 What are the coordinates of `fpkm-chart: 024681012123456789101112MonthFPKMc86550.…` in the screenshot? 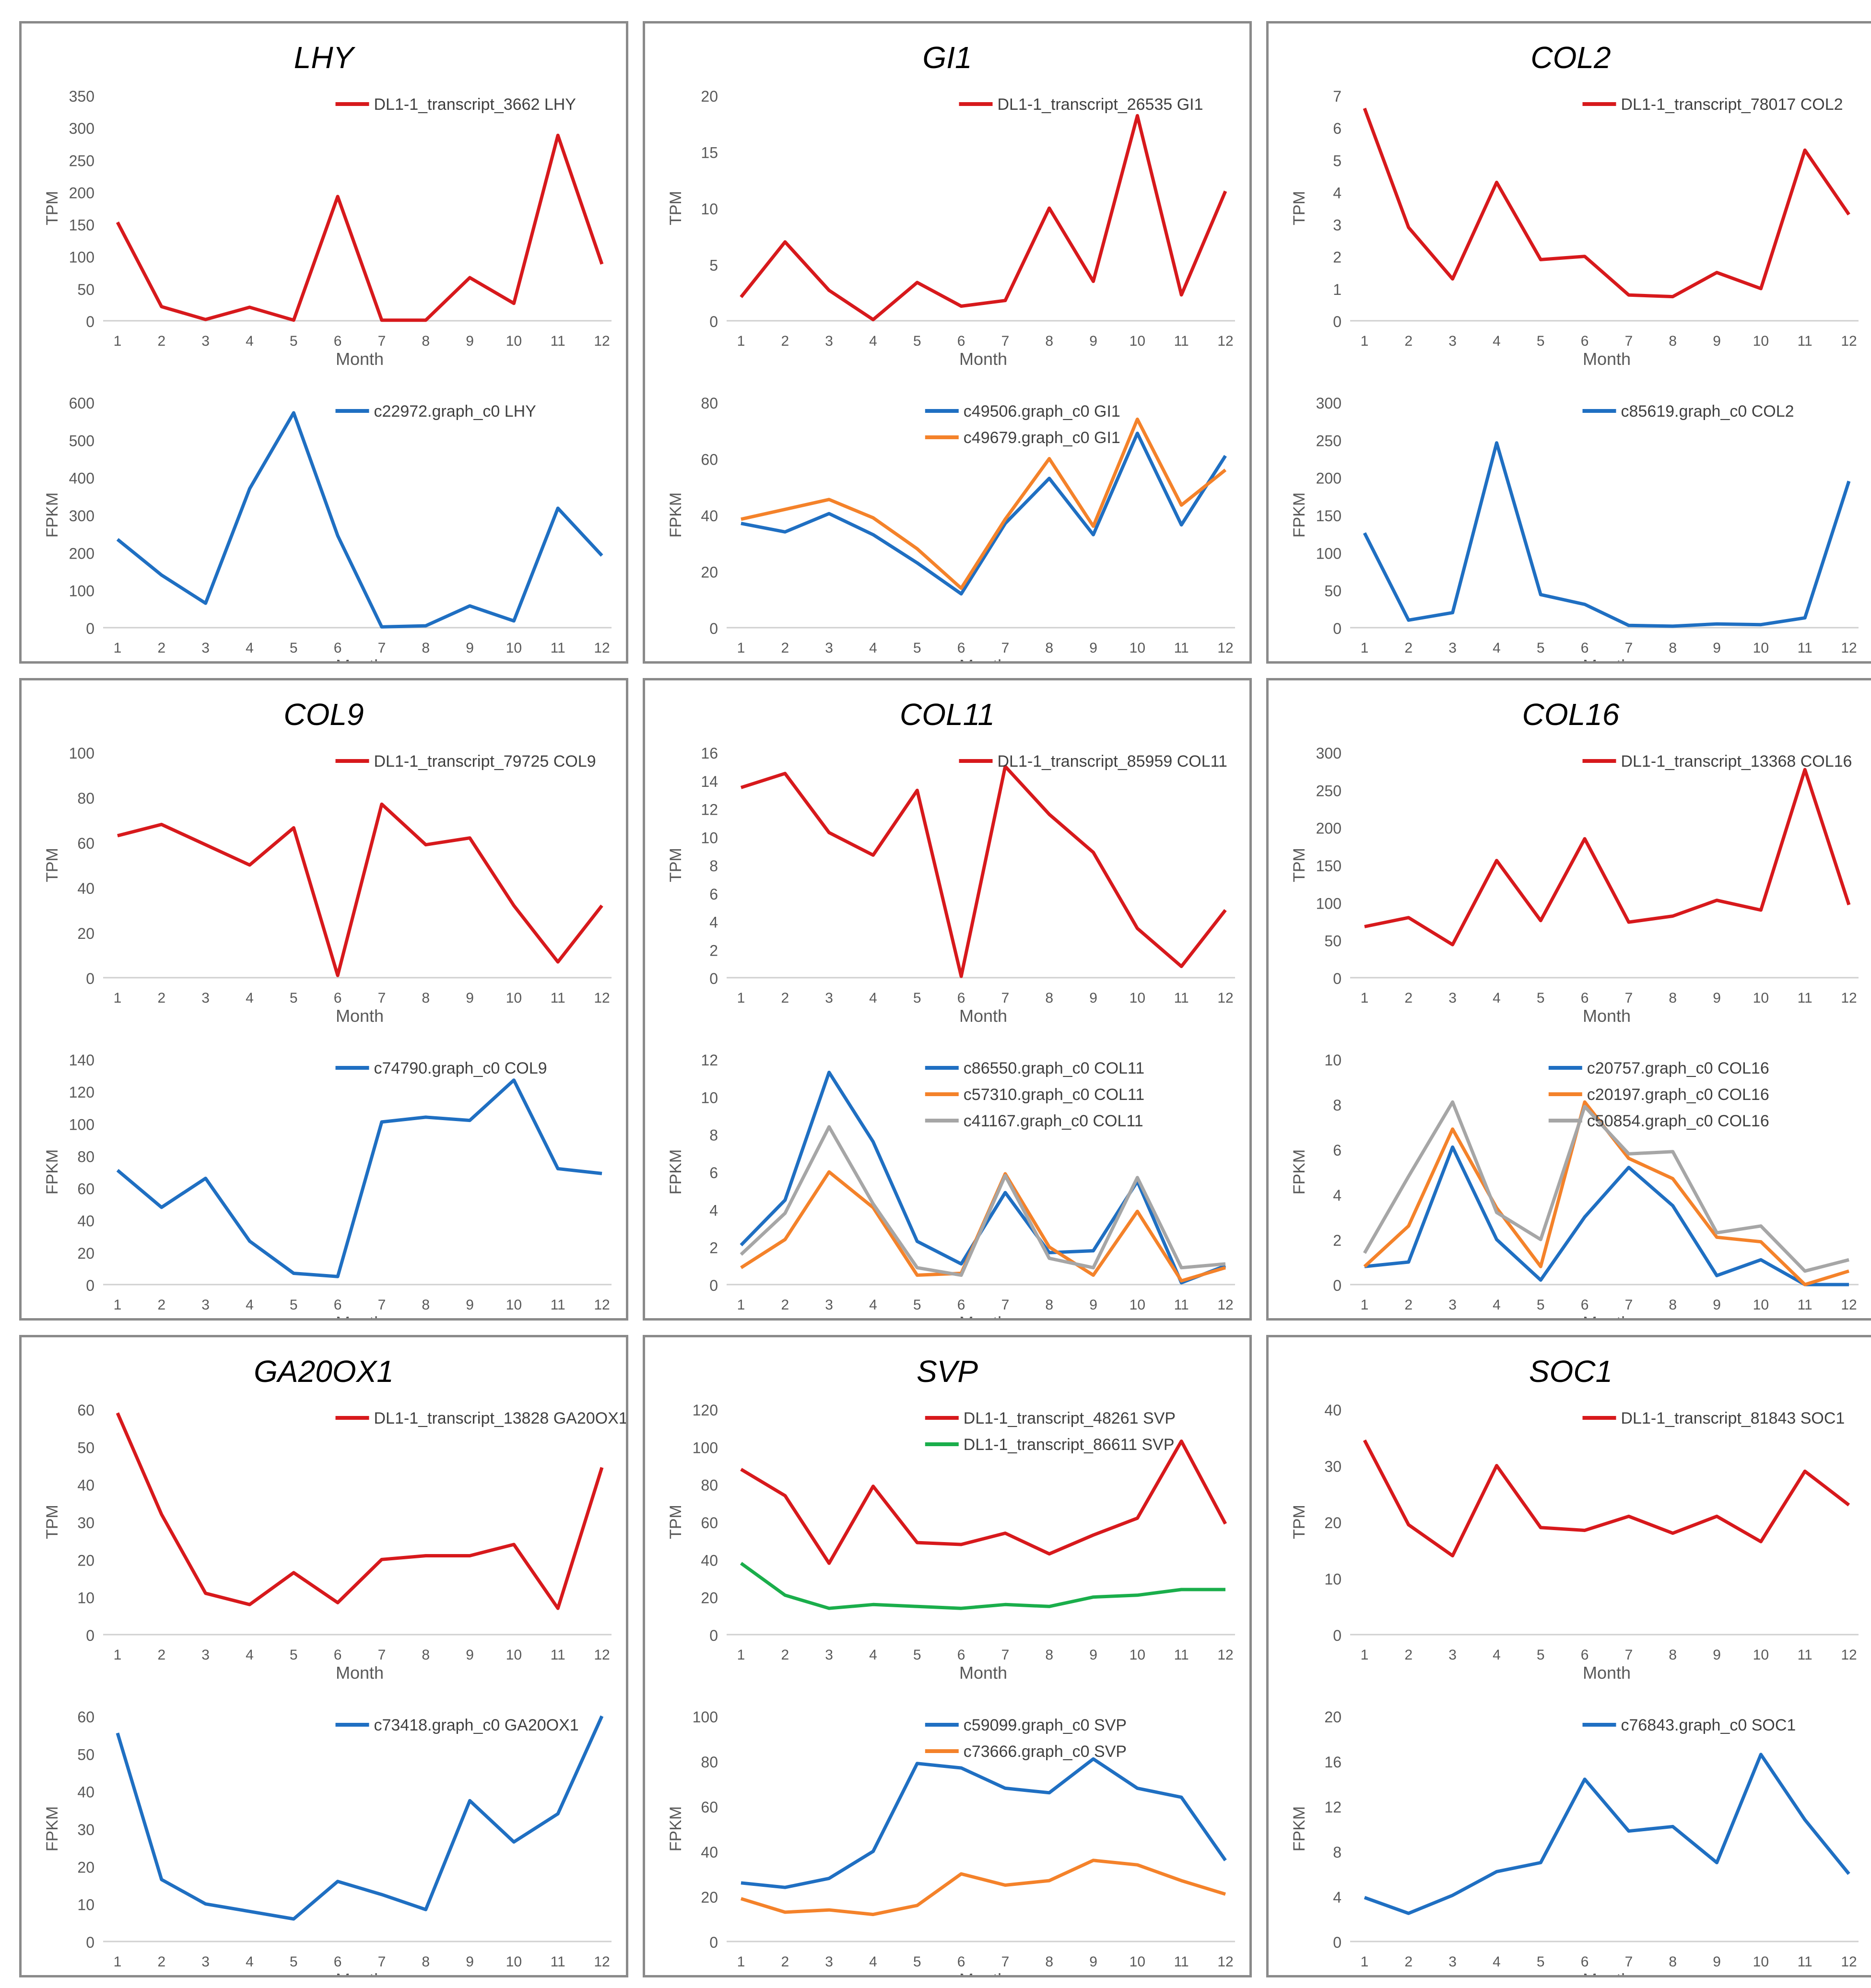 It's located at (951, 1185).